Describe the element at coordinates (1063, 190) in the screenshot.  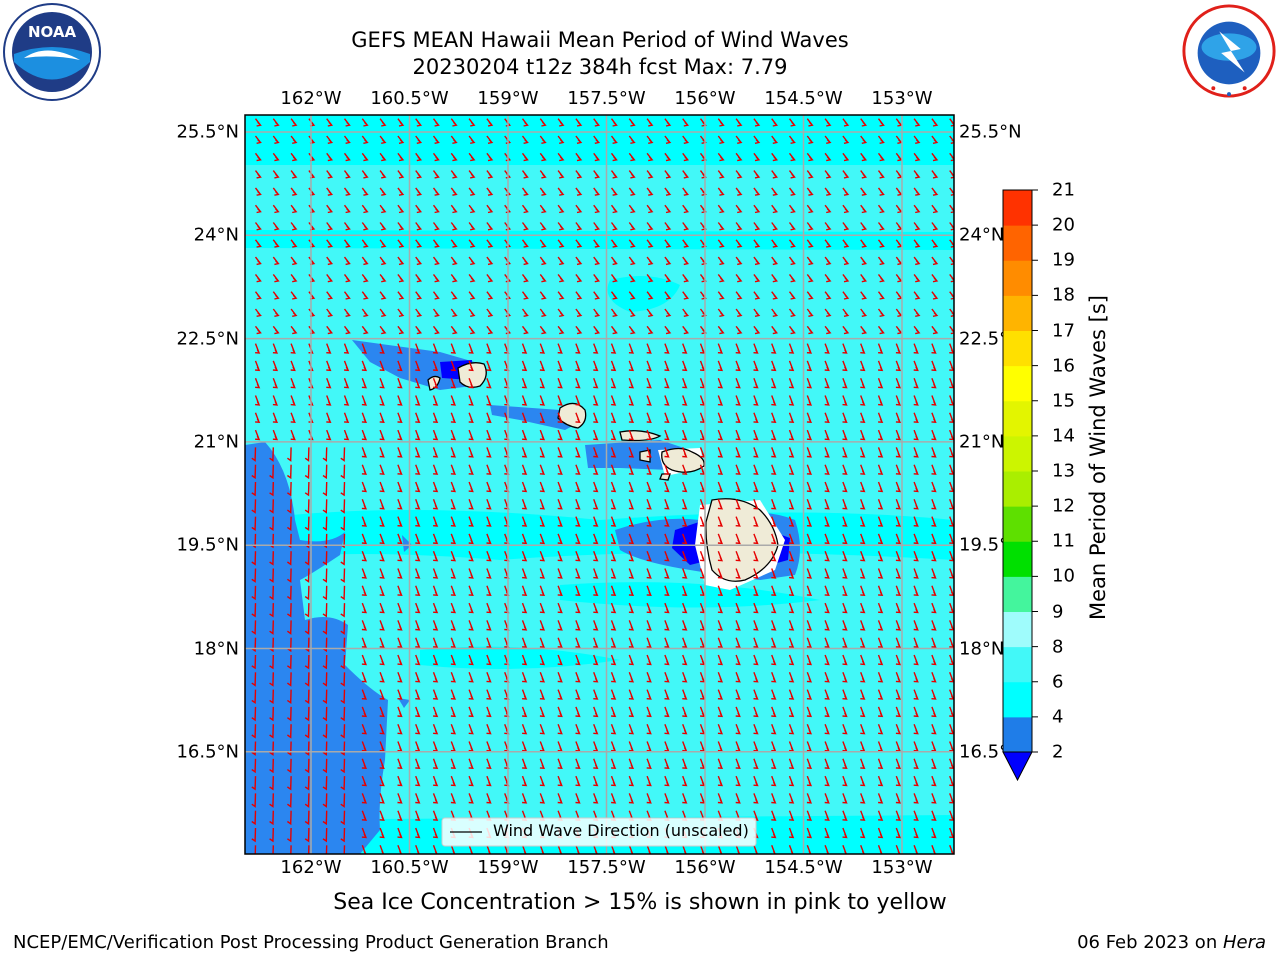
I see `colorbar-tick-label: 21` at that location.